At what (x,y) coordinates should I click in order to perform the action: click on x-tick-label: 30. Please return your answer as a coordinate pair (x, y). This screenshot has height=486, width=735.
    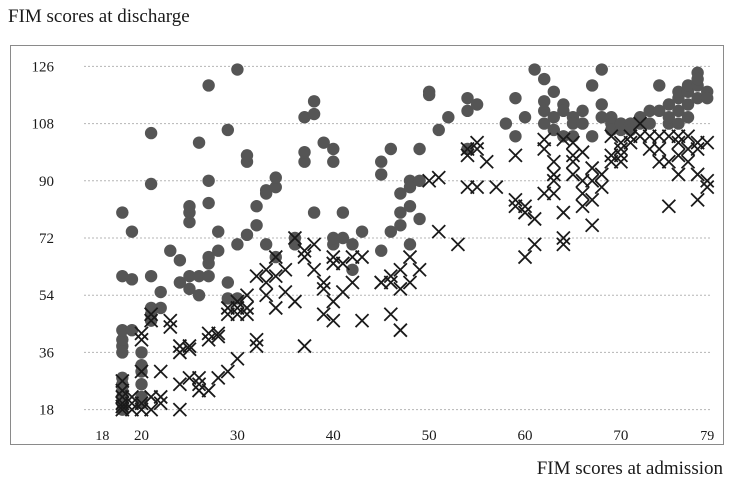
    Looking at the image, I should click on (237, 436).